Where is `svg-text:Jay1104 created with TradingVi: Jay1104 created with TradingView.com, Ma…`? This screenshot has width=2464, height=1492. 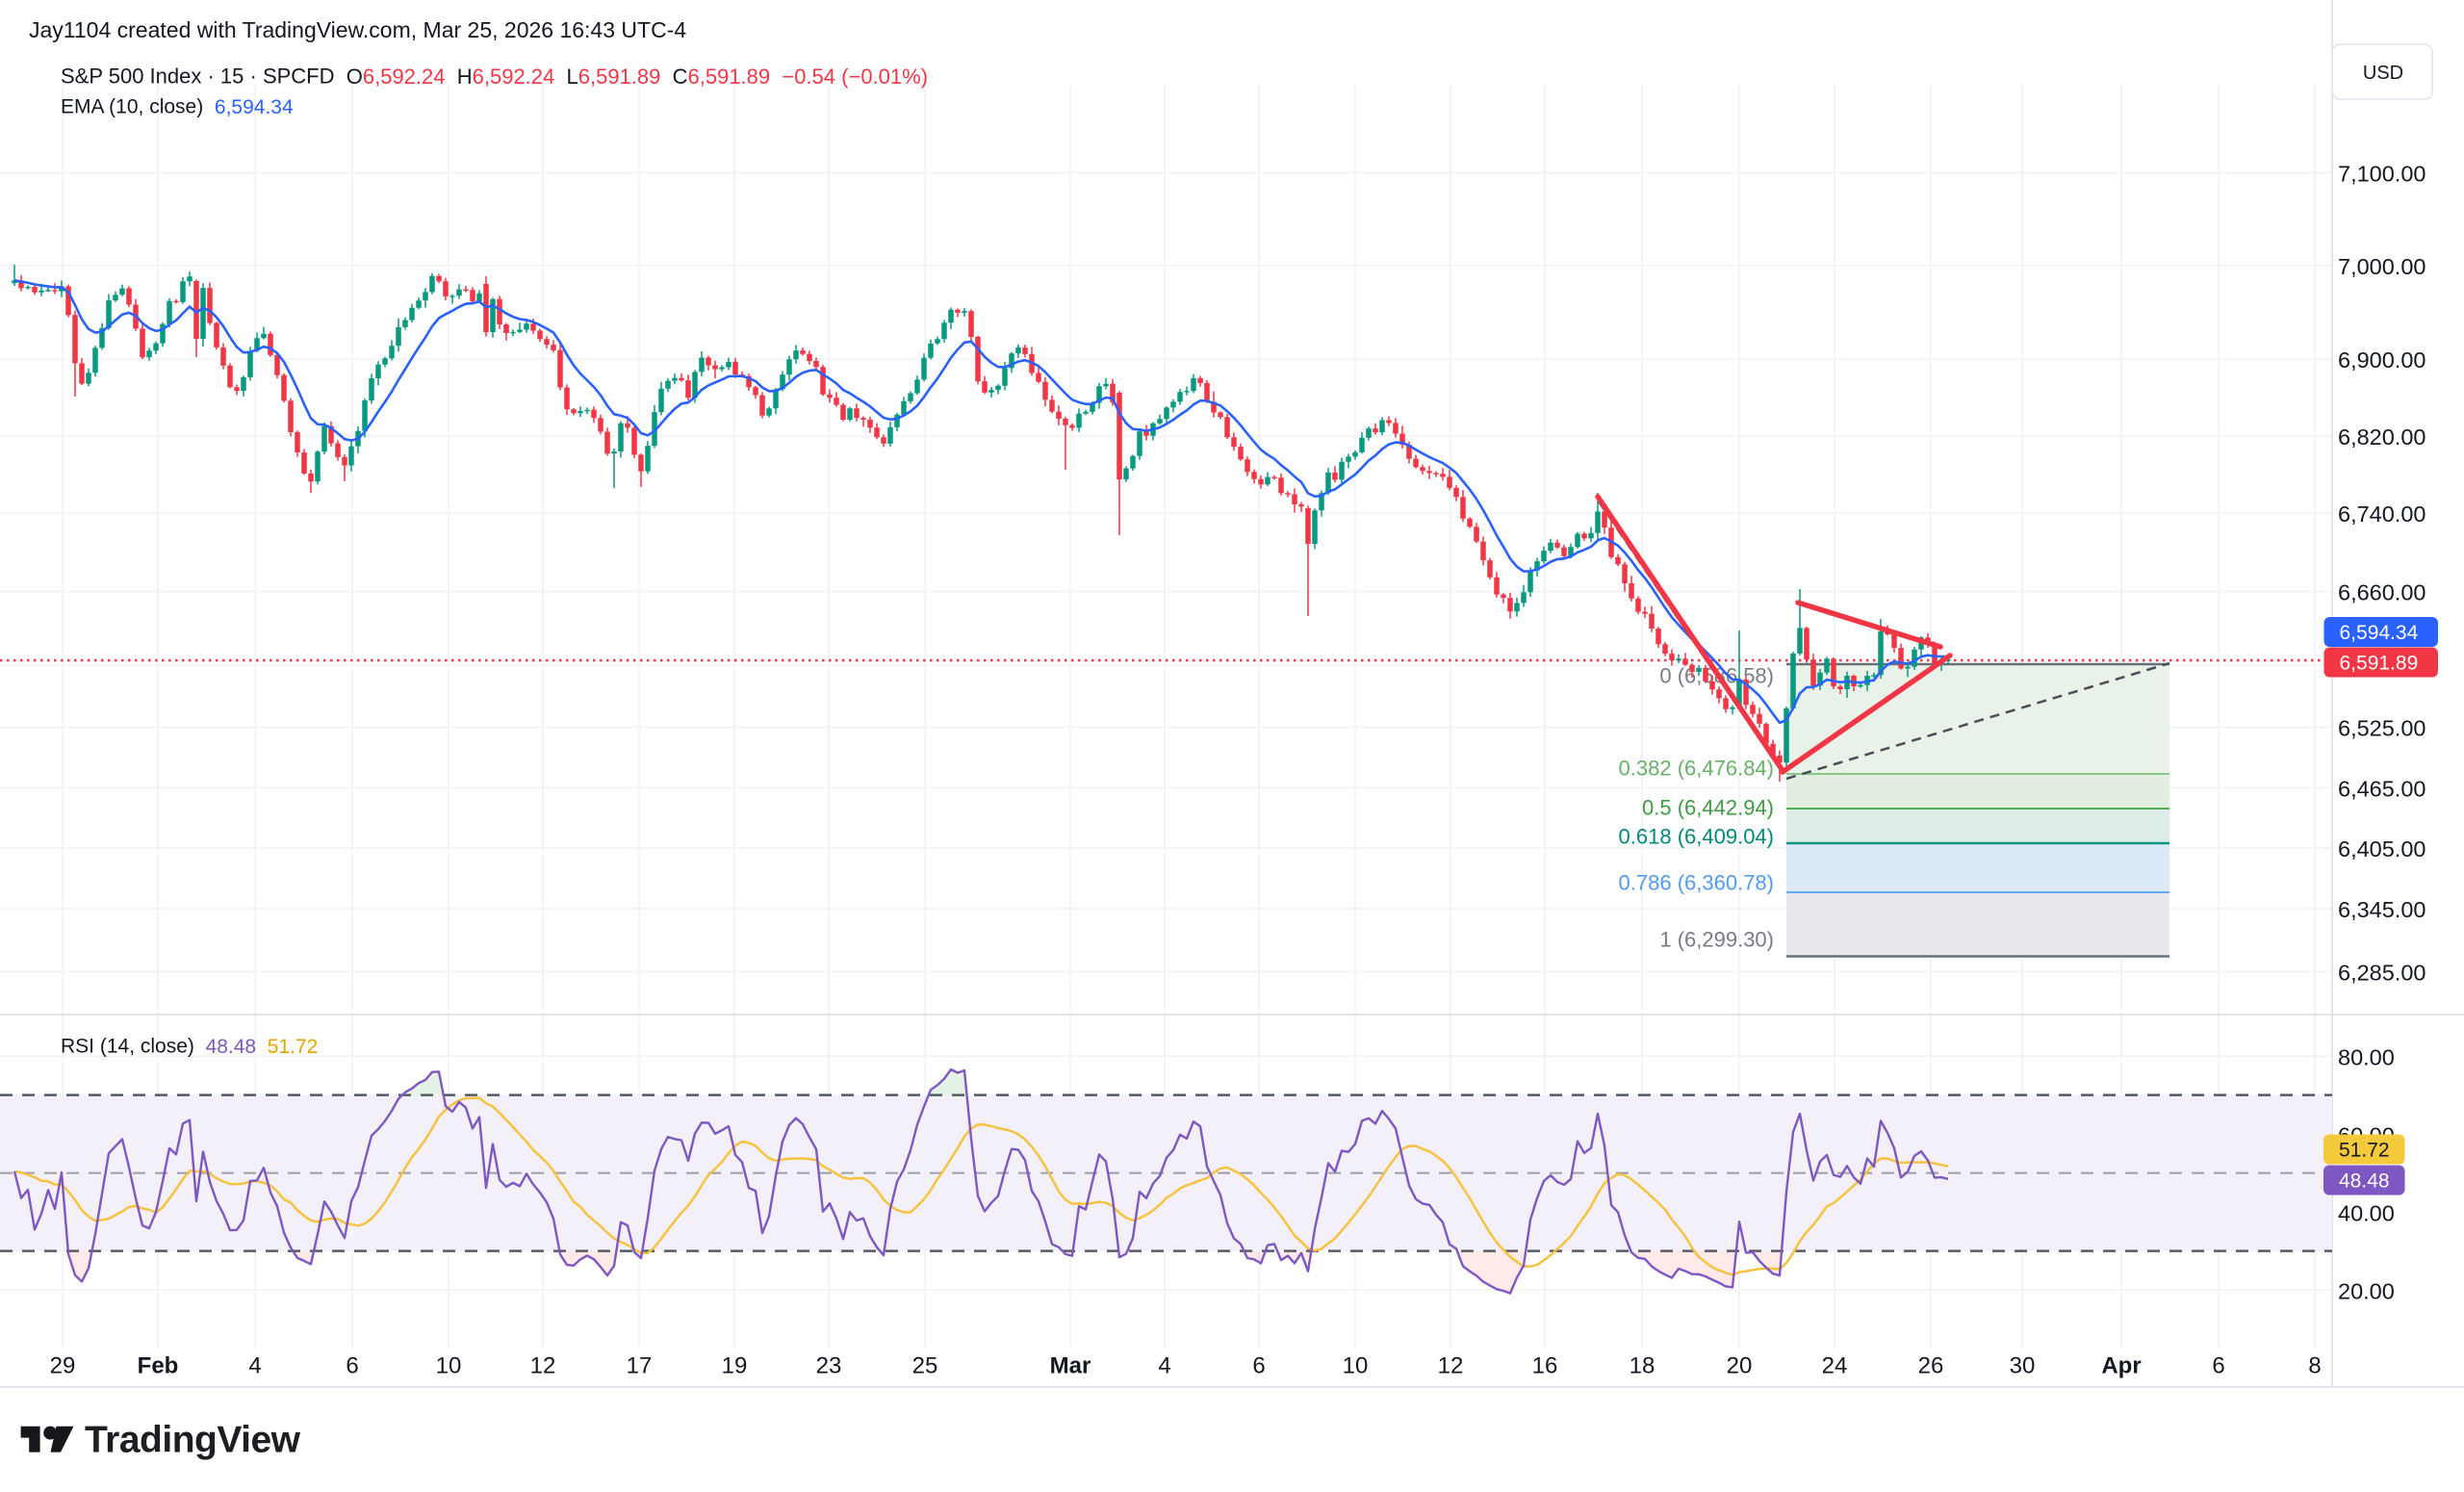
svg-text:Jay1104 created with TradingVi: Jay1104 created with TradingView.com, Ma… is located at coordinates (357, 29).